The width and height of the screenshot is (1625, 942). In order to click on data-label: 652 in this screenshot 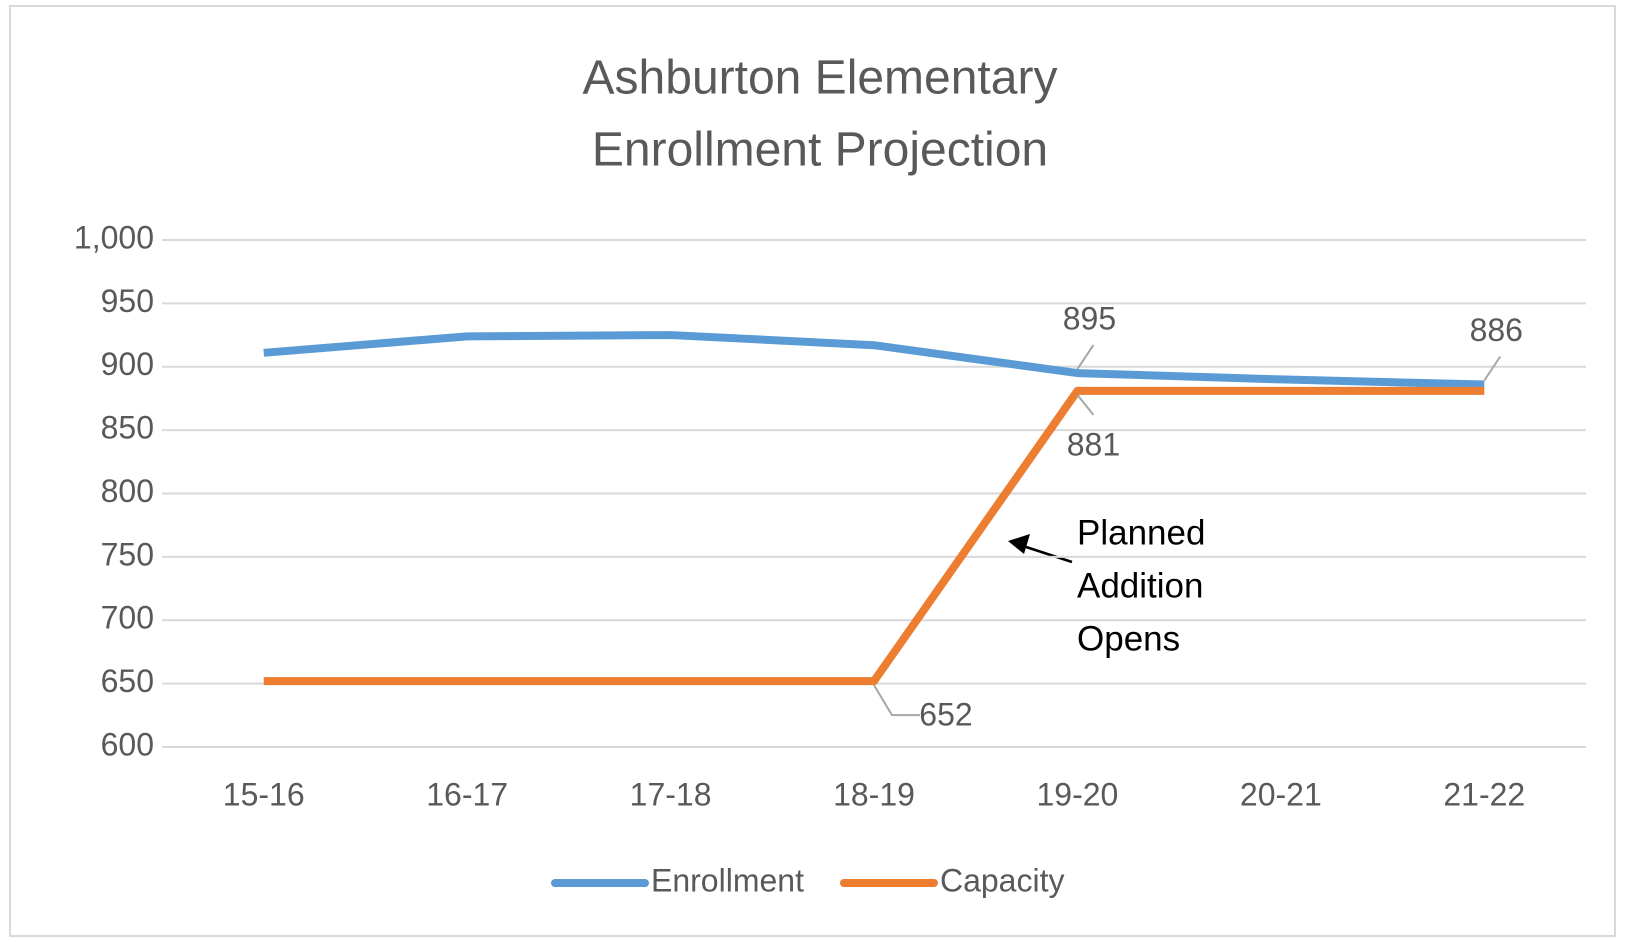, I will do `click(945, 715)`.